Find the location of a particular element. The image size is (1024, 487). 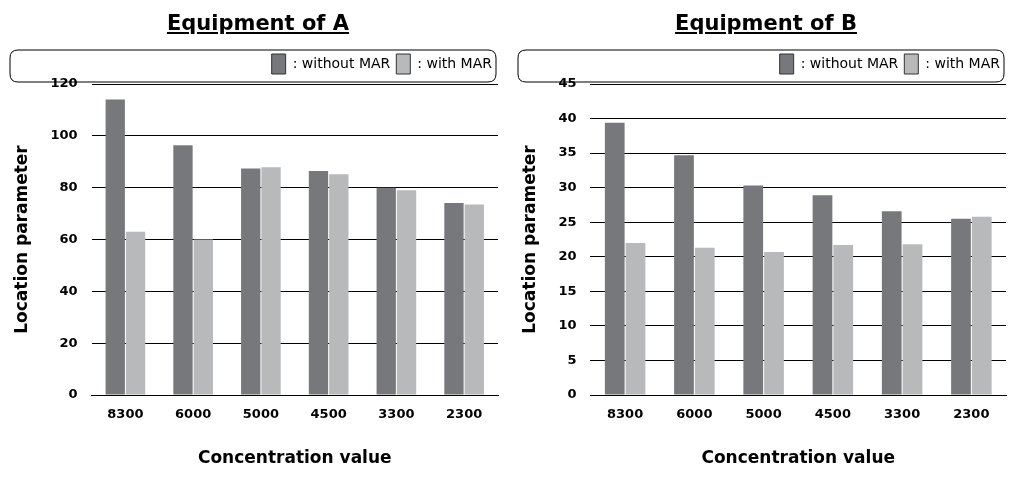

y-tick-label: 120 is located at coordinates (64, 83).